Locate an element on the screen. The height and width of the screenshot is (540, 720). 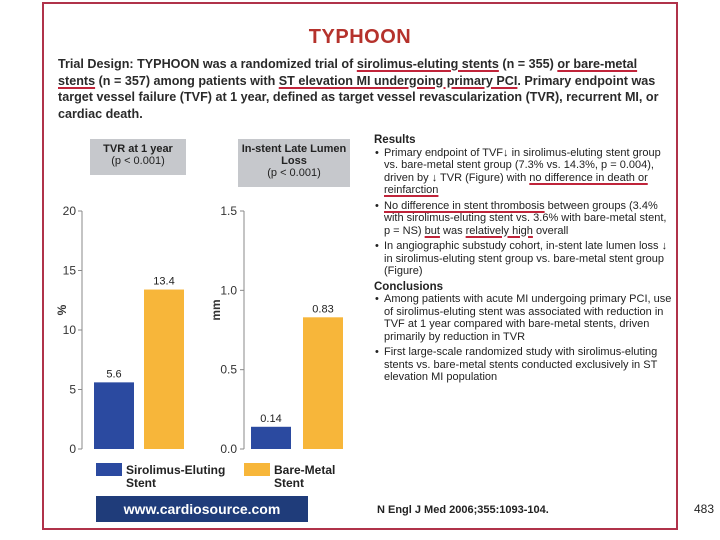
design-underline-2: or bare-metal stents is located at coordinates (348, 72).